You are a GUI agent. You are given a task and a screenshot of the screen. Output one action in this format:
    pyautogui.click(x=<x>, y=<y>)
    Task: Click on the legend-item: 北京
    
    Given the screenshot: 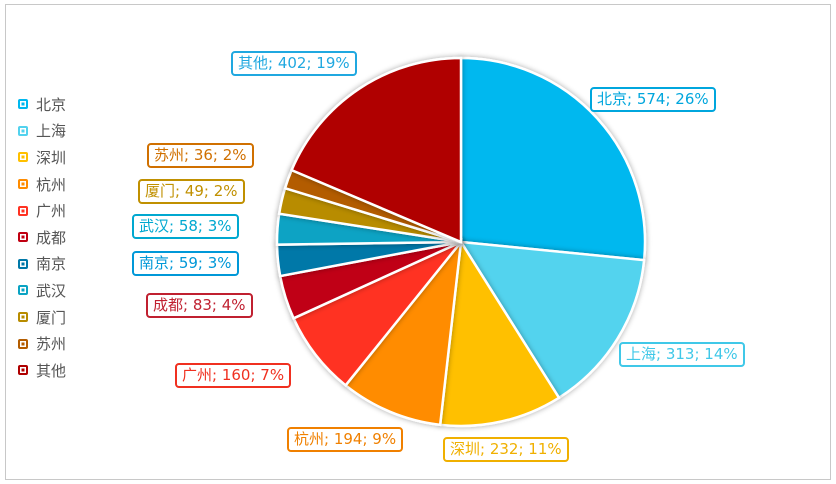 What is the action you would take?
    pyautogui.click(x=42, y=104)
    